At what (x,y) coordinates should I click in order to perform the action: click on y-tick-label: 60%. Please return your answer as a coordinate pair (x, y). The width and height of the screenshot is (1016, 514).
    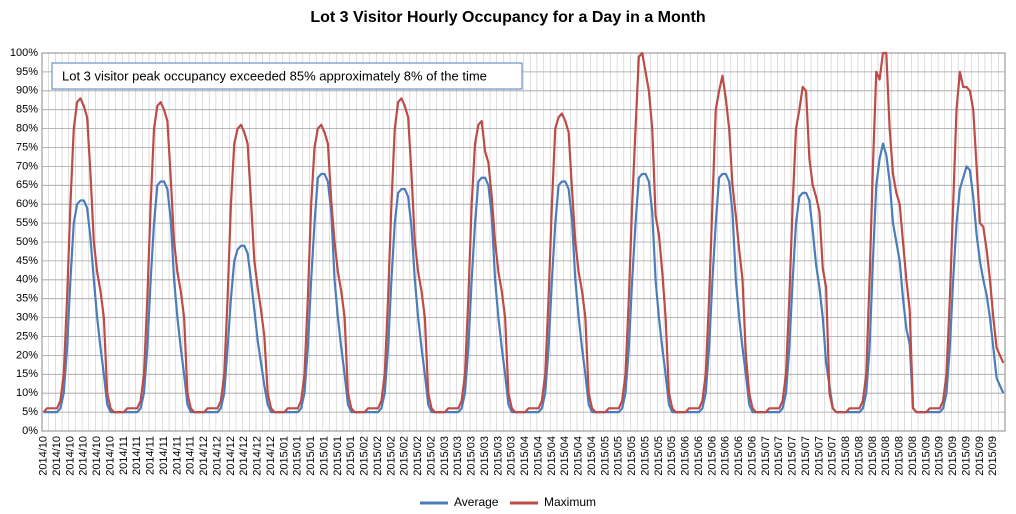
    Looking at the image, I should click on (27, 204).